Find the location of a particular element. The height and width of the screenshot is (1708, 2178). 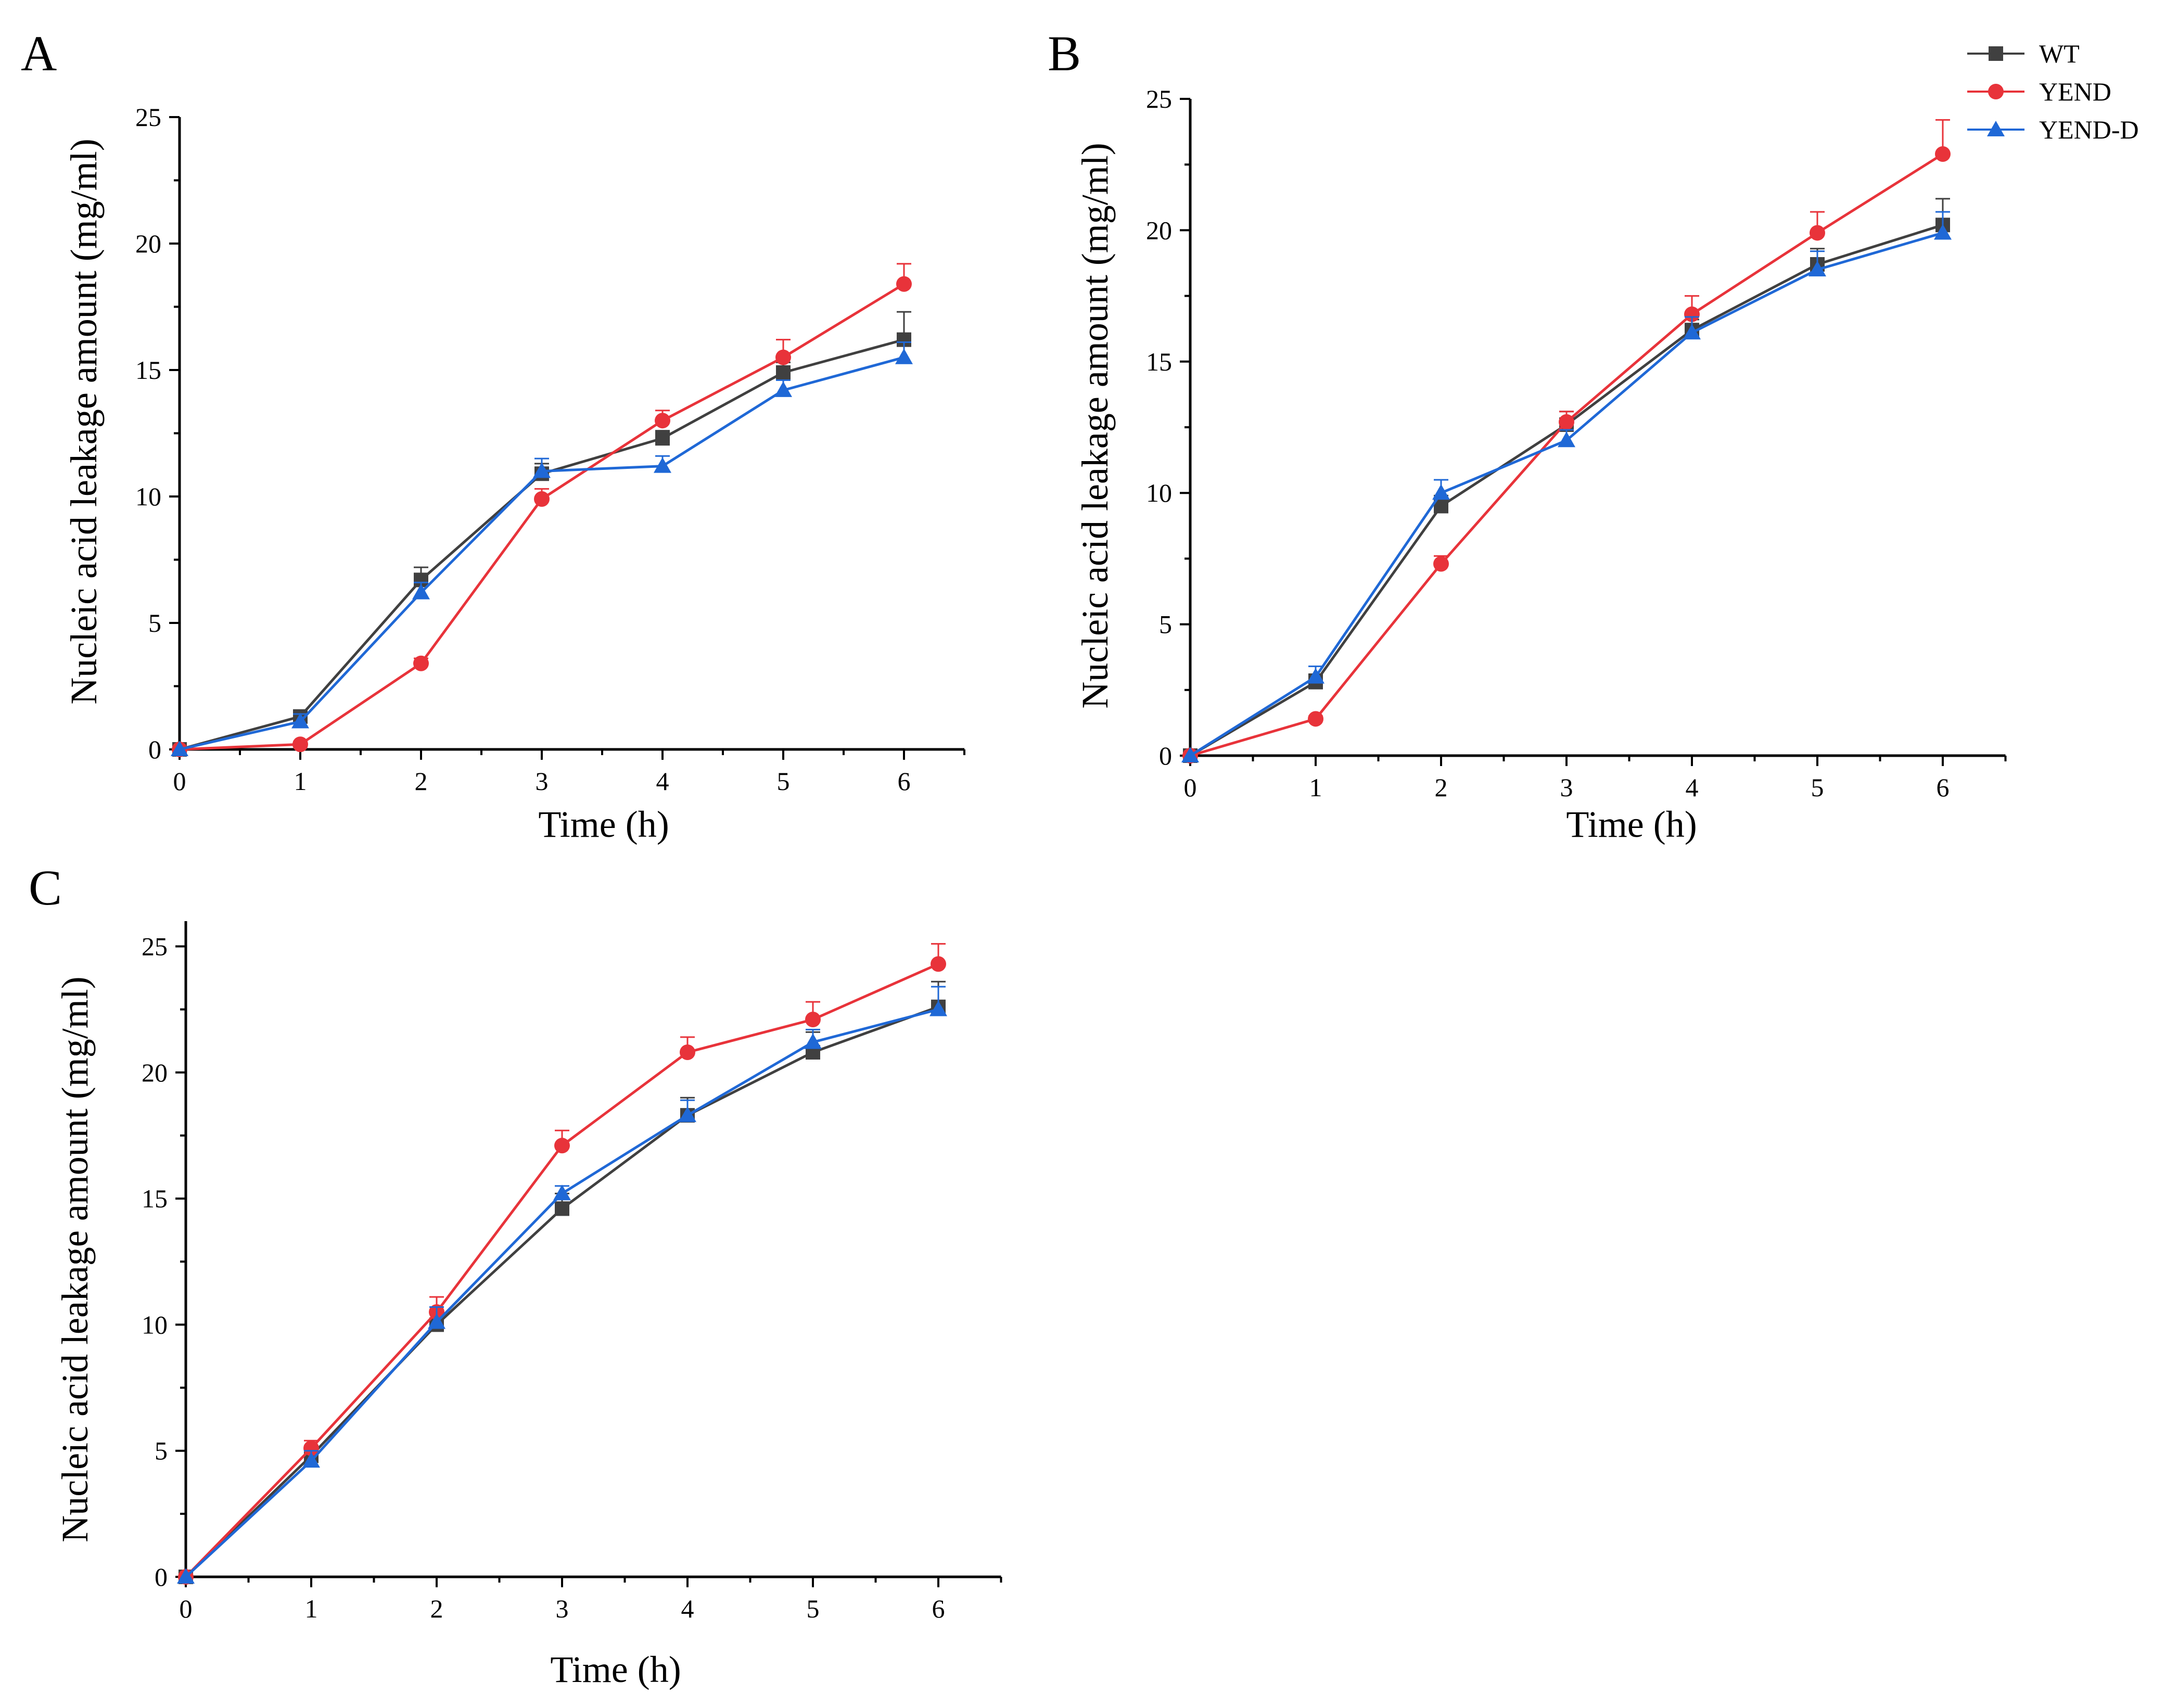

panel-c-x-tick-label: 4 is located at coordinates (687, 1608).